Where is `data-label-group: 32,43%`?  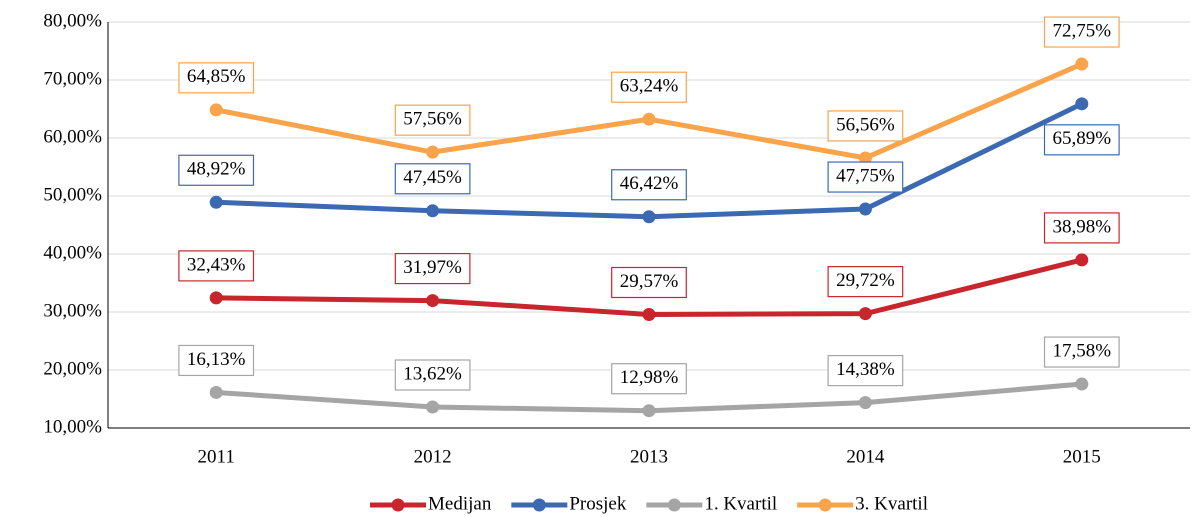 data-label-group: 32,43% is located at coordinates (216, 266).